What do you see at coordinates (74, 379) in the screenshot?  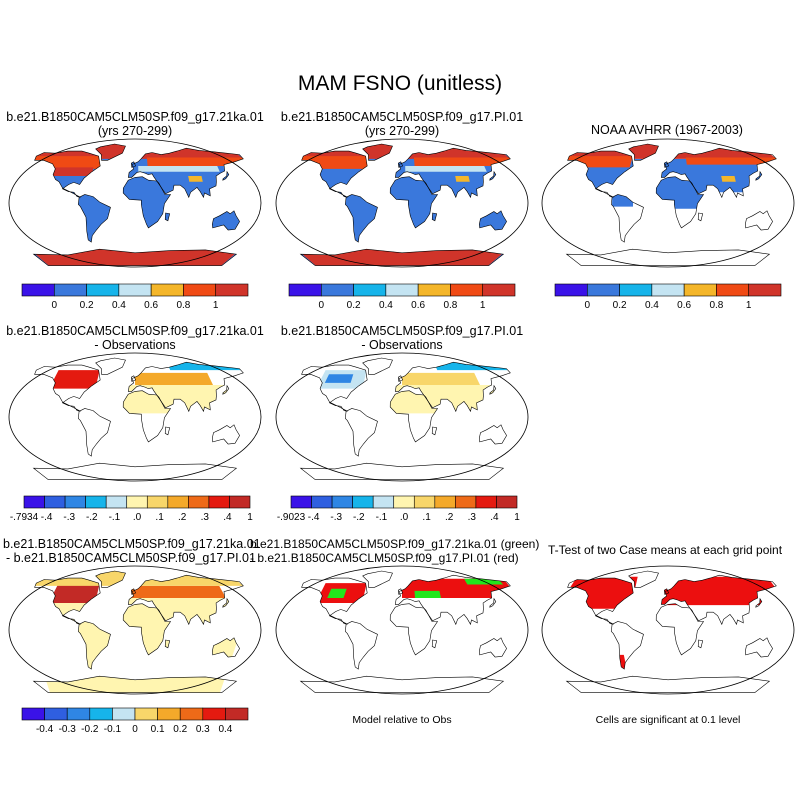 I see `diff-na-positive` at bounding box center [74, 379].